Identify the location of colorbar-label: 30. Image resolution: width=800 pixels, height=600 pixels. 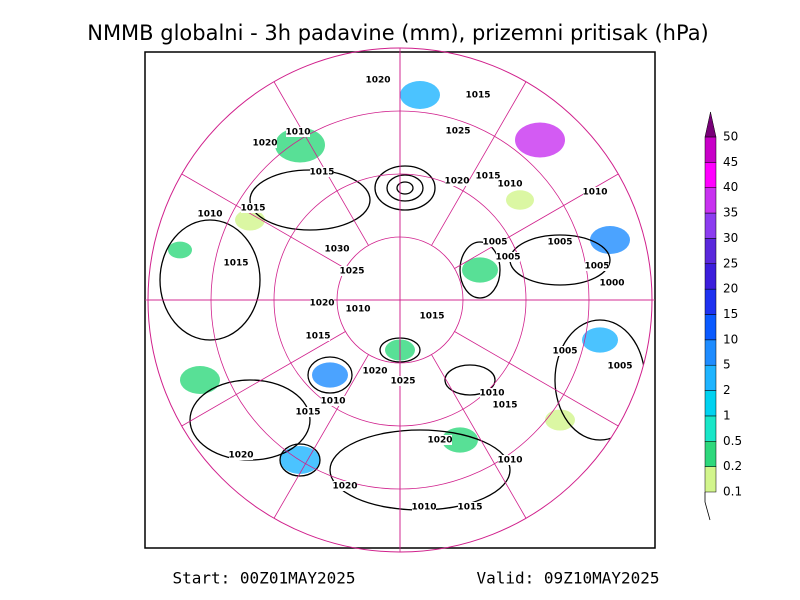
(730, 238).